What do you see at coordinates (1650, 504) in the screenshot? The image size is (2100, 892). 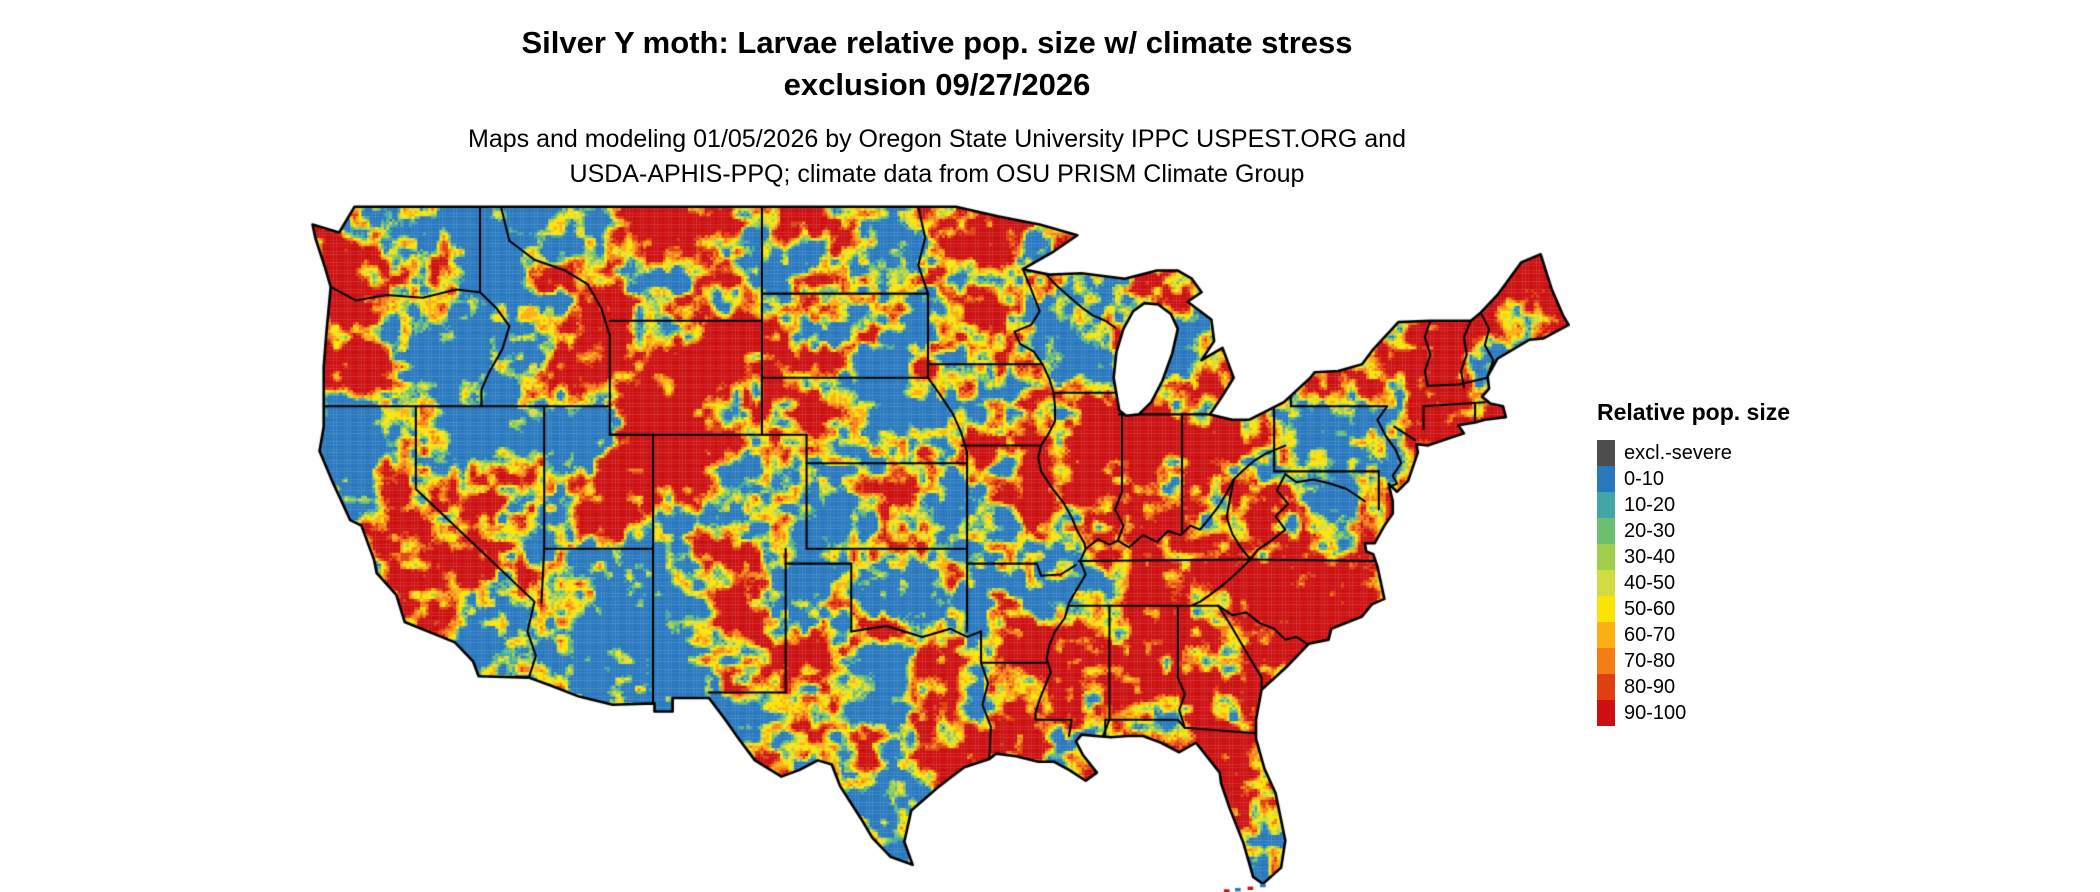 I see `legend-label: 10-20` at bounding box center [1650, 504].